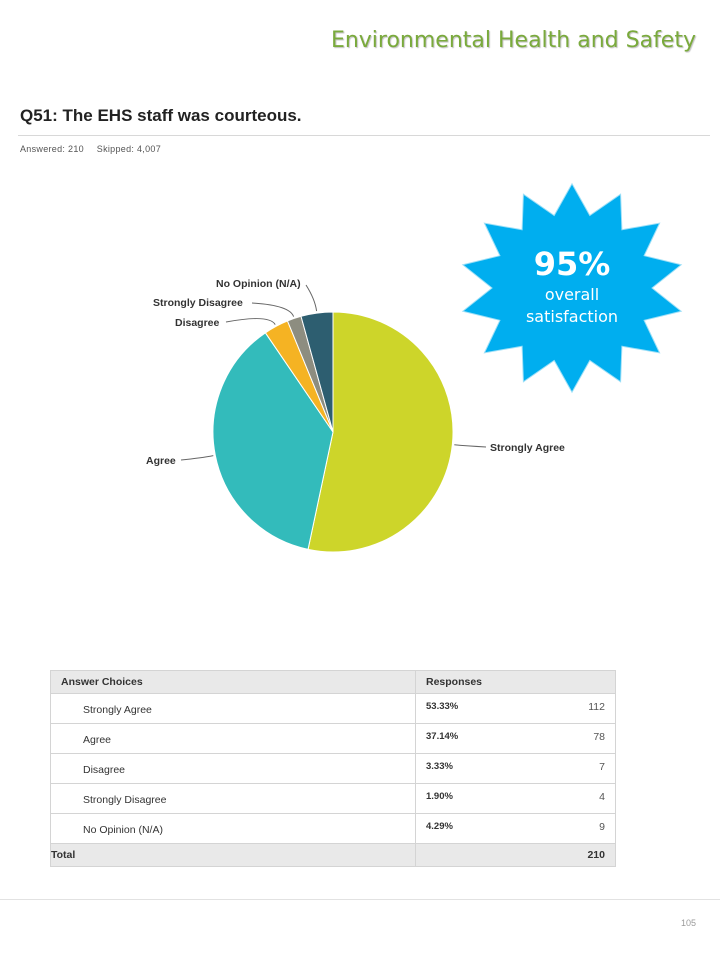 The width and height of the screenshot is (720, 960). What do you see at coordinates (439, 796) in the screenshot?
I see `response-percent: 1.90%` at bounding box center [439, 796].